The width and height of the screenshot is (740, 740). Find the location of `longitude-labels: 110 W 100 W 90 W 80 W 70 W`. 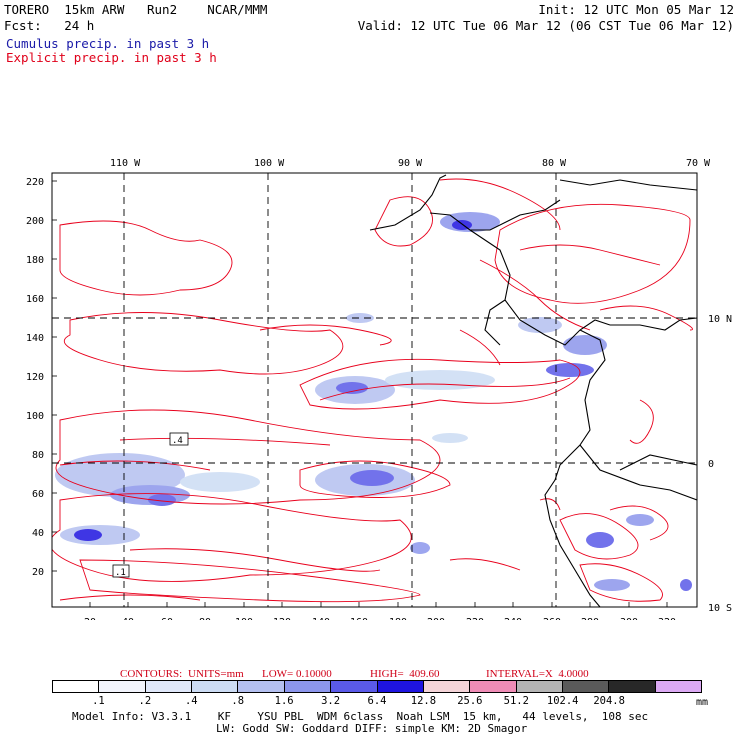

longitude-labels: 110 W 100 W 90 W 80 W 70 W is located at coordinates (410, 163).